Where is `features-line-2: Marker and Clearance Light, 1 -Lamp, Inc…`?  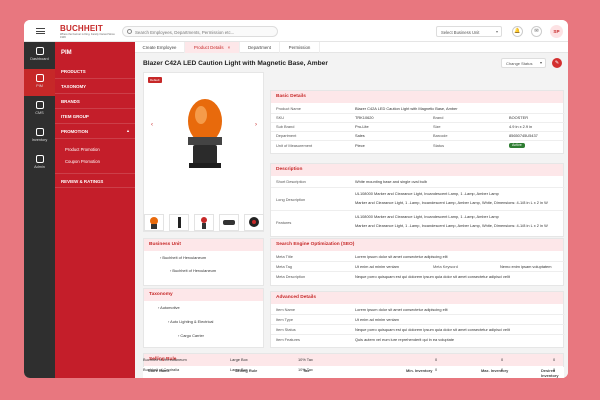
features-line-2: Marker and Clearance Light, 1 -Lamp, Inc… is located at coordinates (451, 225).